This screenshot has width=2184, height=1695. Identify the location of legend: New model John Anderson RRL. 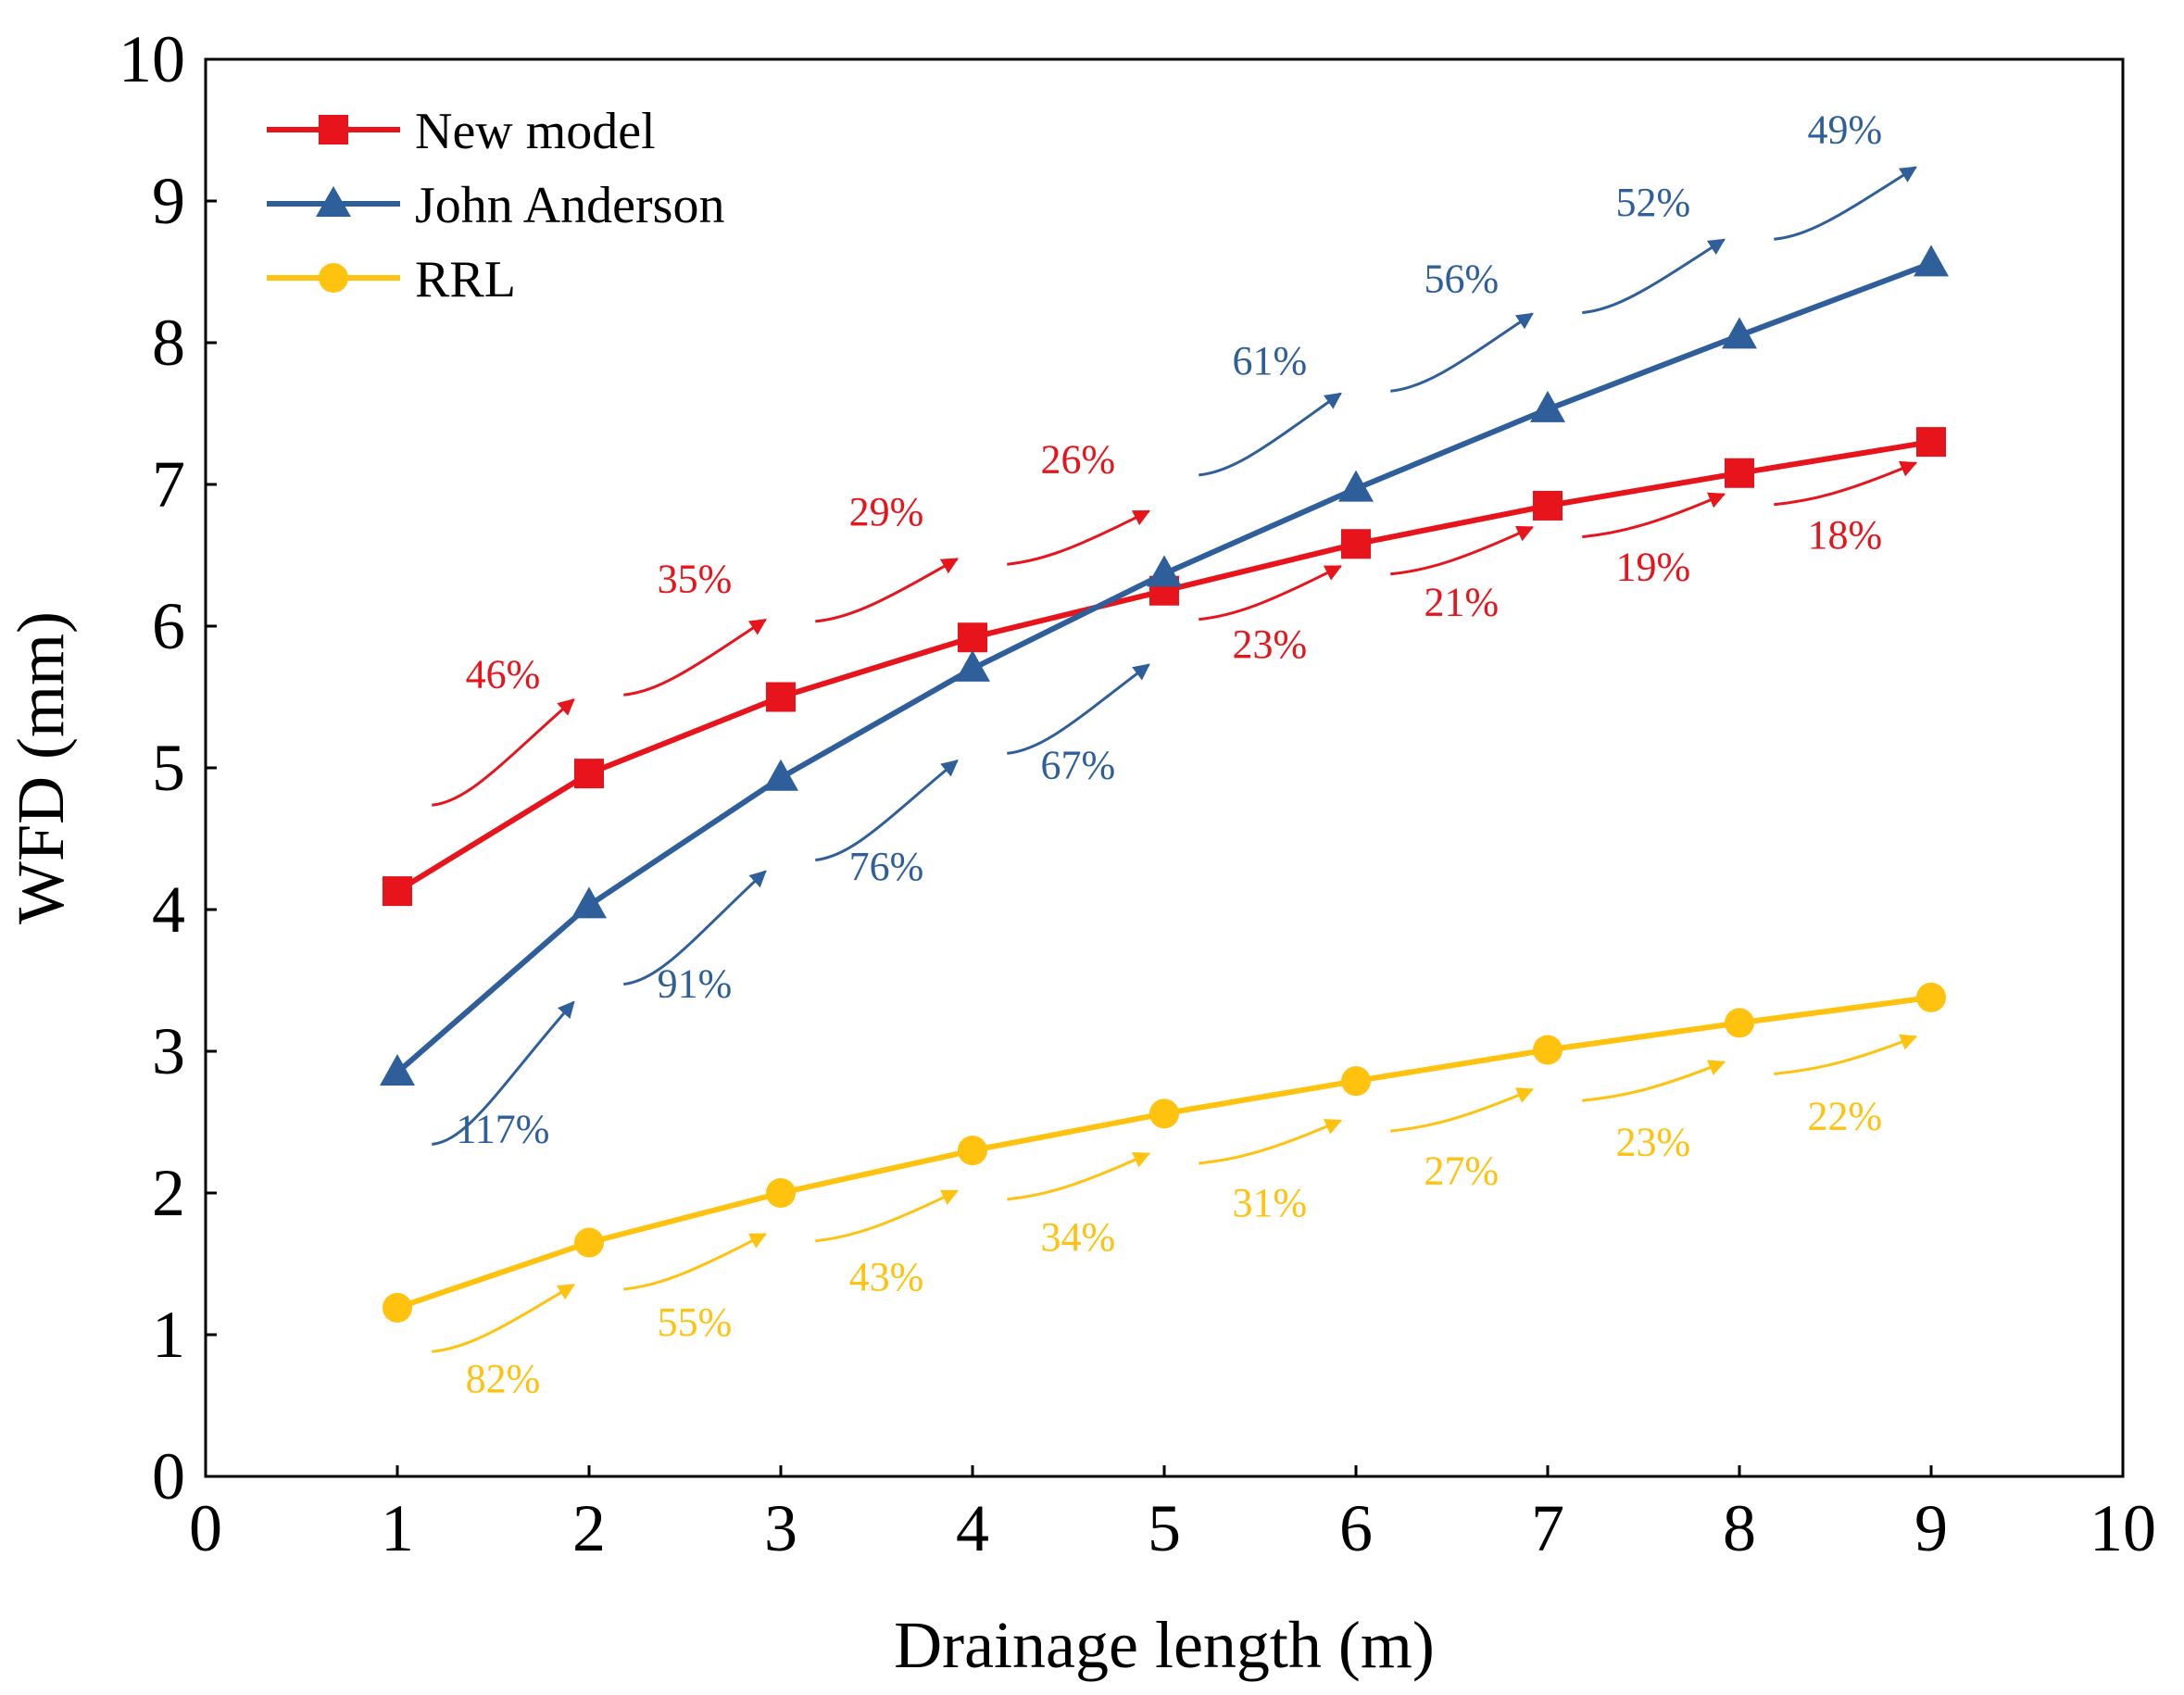
(495, 205).